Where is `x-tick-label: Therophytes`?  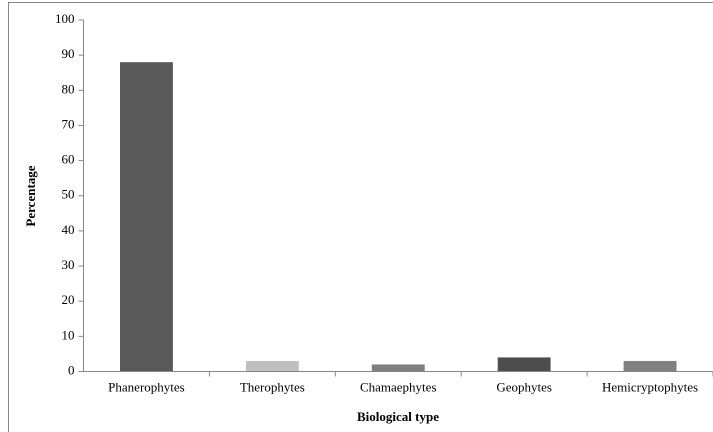 x-tick-label: Therophytes is located at coordinates (272, 386).